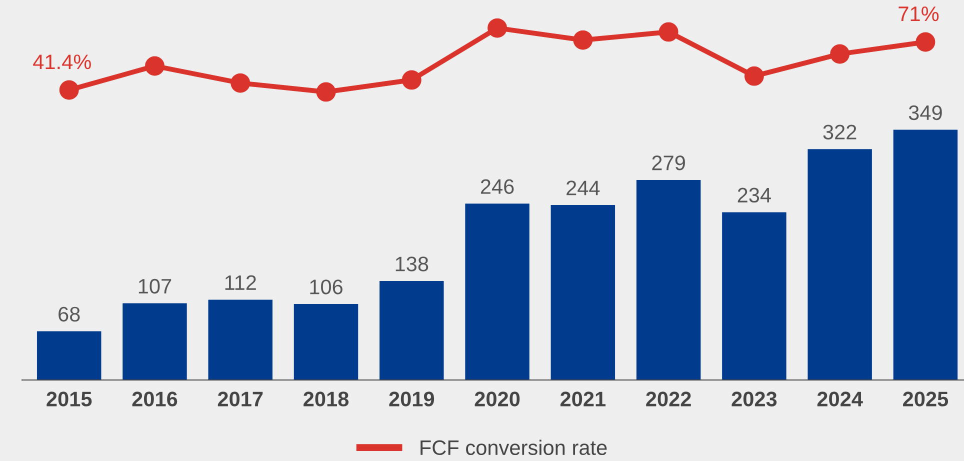  Describe the element at coordinates (62, 62) in the screenshot. I see `data-label: 41.4%` at that location.